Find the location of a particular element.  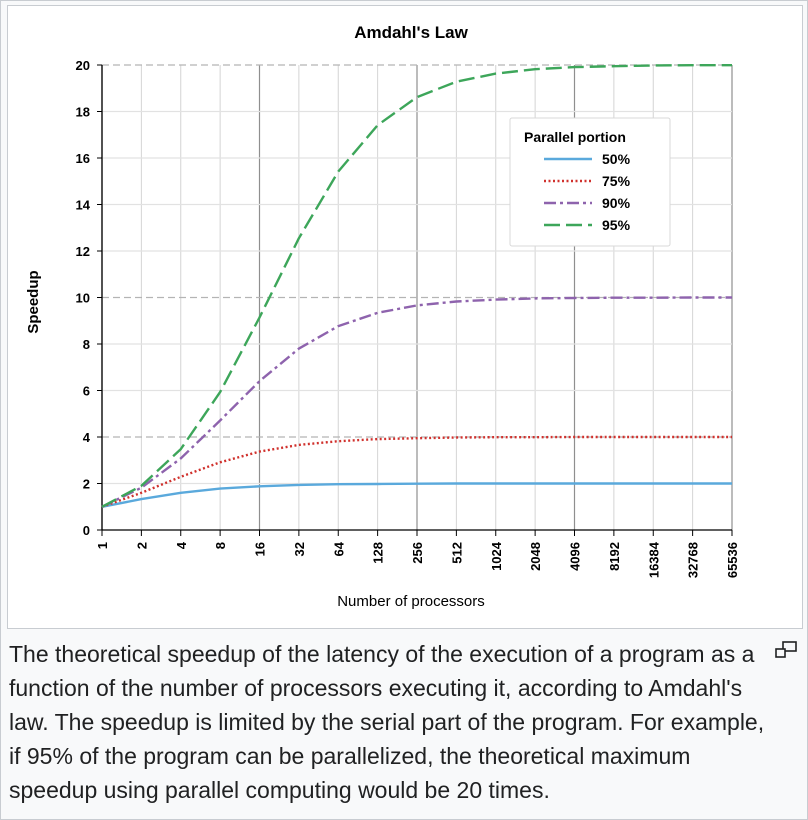

y-tick-label: 6 is located at coordinates (86, 391).